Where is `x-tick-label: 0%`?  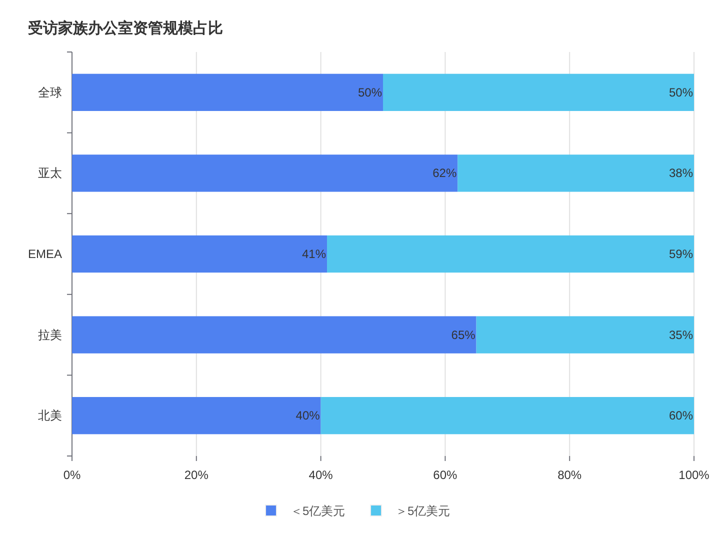
x-tick-label: 0% is located at coordinates (72, 475).